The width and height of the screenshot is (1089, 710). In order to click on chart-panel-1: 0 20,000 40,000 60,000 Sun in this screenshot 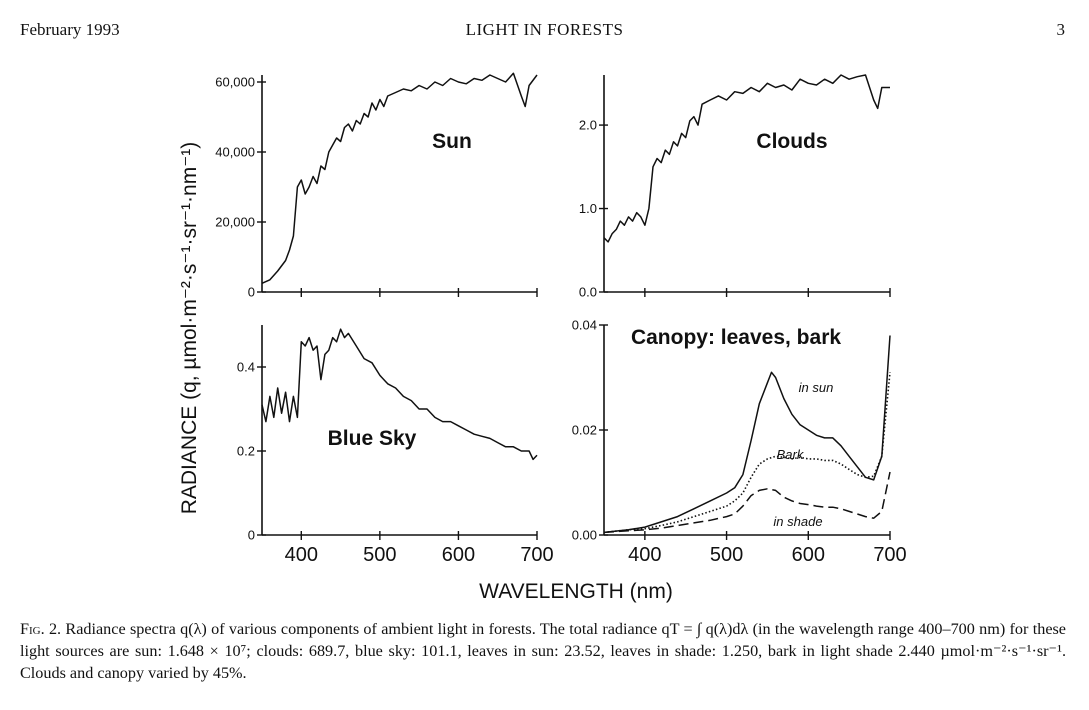, I will do `click(376, 186)`.